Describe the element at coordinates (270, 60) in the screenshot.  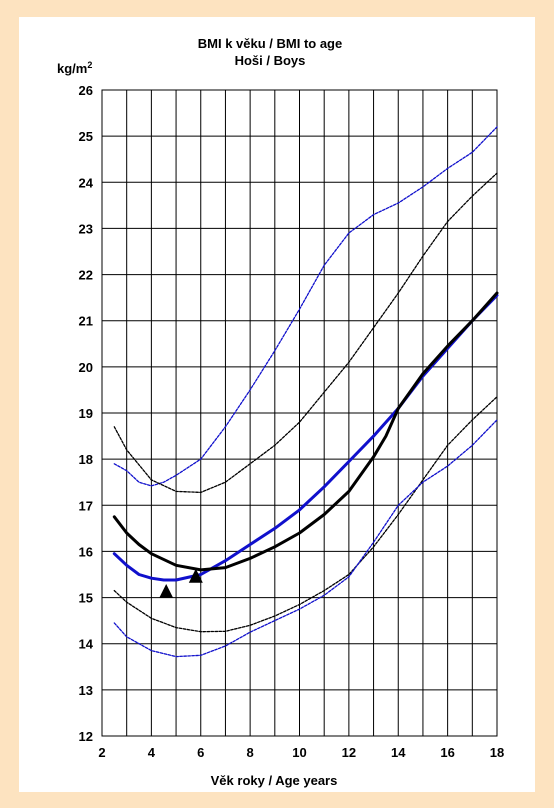
I see `chart-subtitle: Hoši / Boys` at that location.